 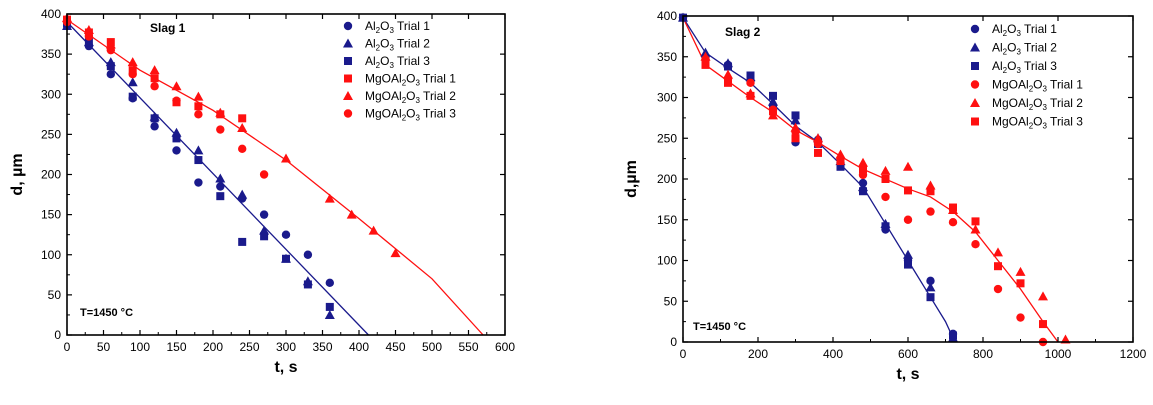 What do you see at coordinates (833, 354) in the screenshot?
I see `chart-2-x-tick-label: 400` at bounding box center [833, 354].